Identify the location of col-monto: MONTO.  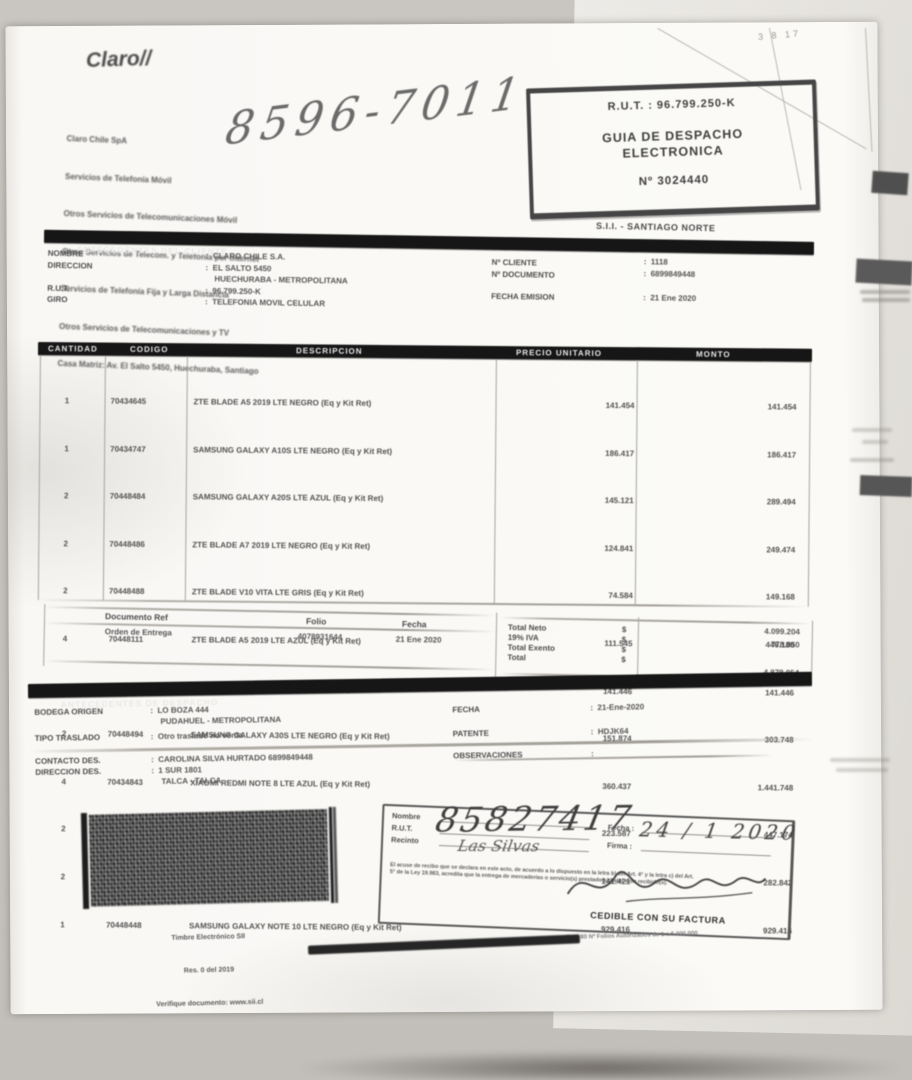
(713, 354).